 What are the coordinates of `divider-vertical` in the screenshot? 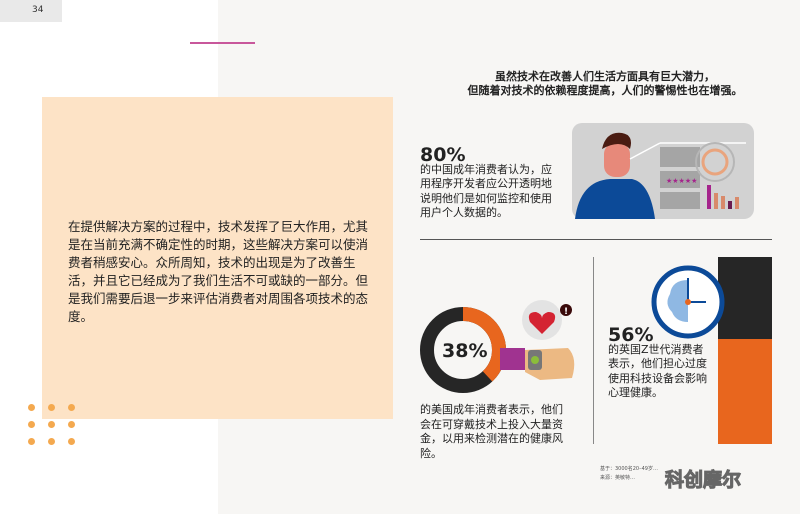 It's located at (593, 350).